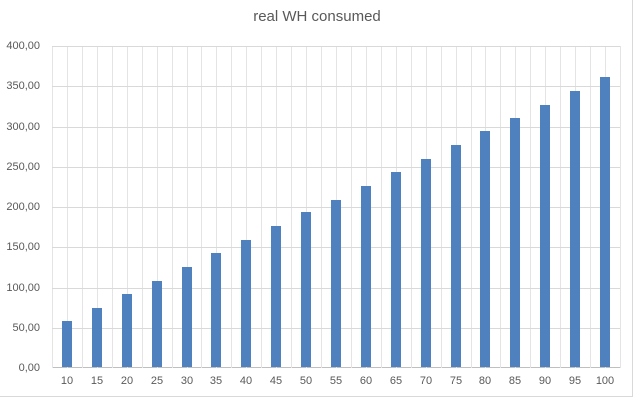 The height and width of the screenshot is (401, 634). I want to click on y-axis-tick-label: 350,00, so click(23, 86).